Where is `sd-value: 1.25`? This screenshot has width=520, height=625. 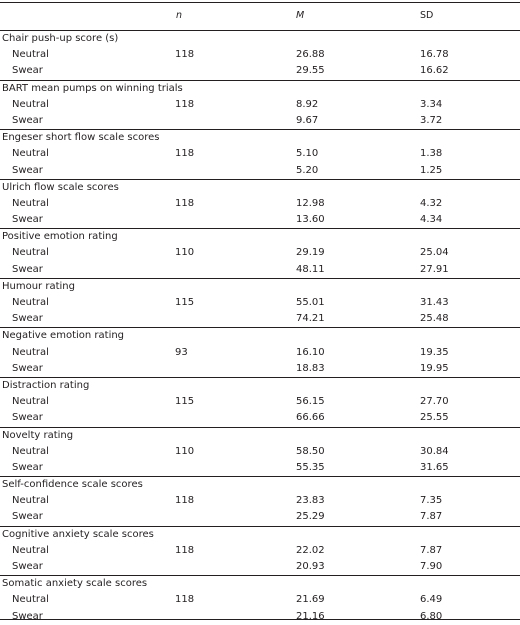 sd-value: 1.25 is located at coordinates (431, 170).